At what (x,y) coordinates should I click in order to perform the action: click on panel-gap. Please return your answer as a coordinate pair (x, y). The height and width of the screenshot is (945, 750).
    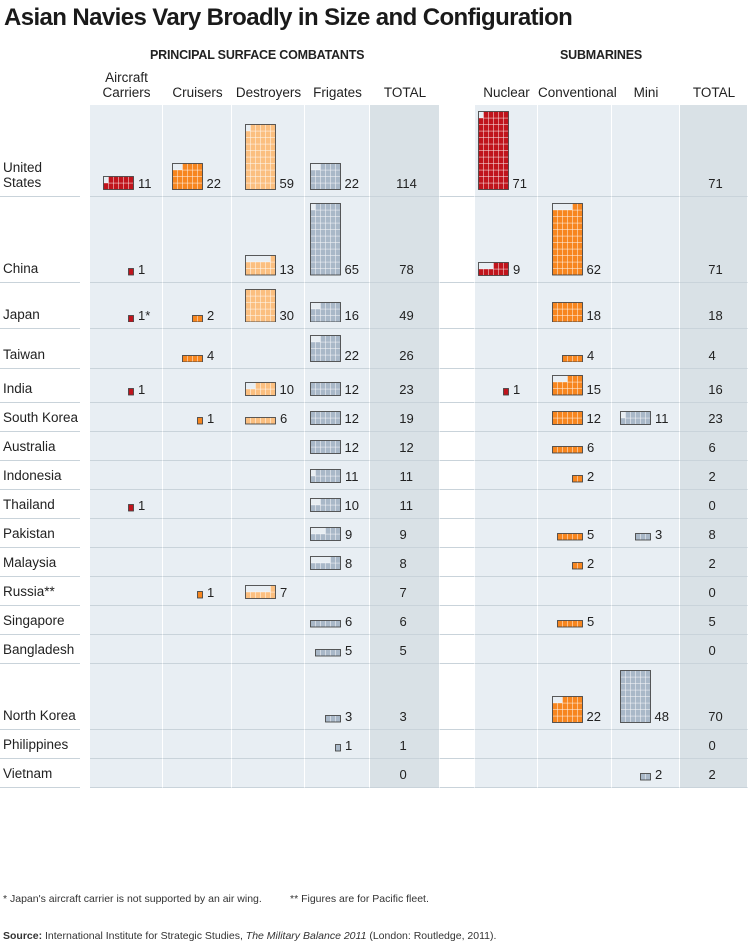
    Looking at the image, I should click on (457, 533).